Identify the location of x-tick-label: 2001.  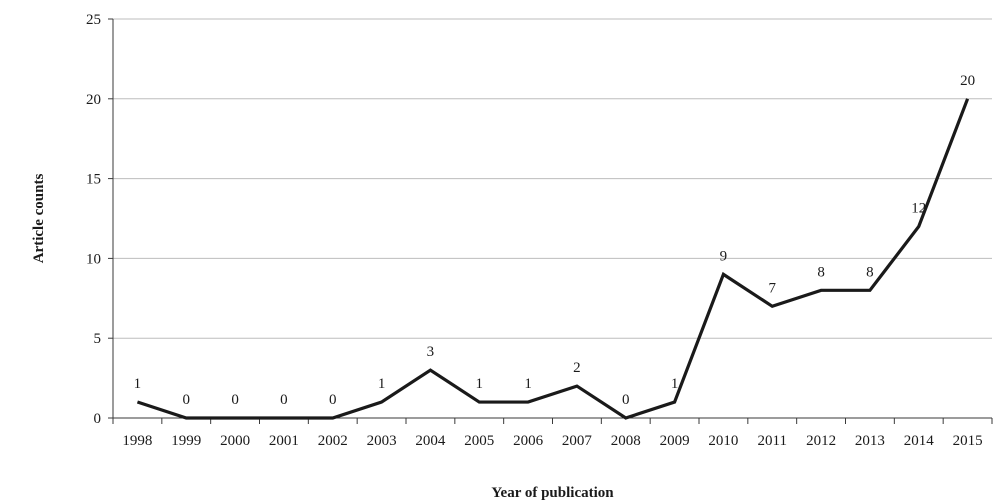
(284, 441).